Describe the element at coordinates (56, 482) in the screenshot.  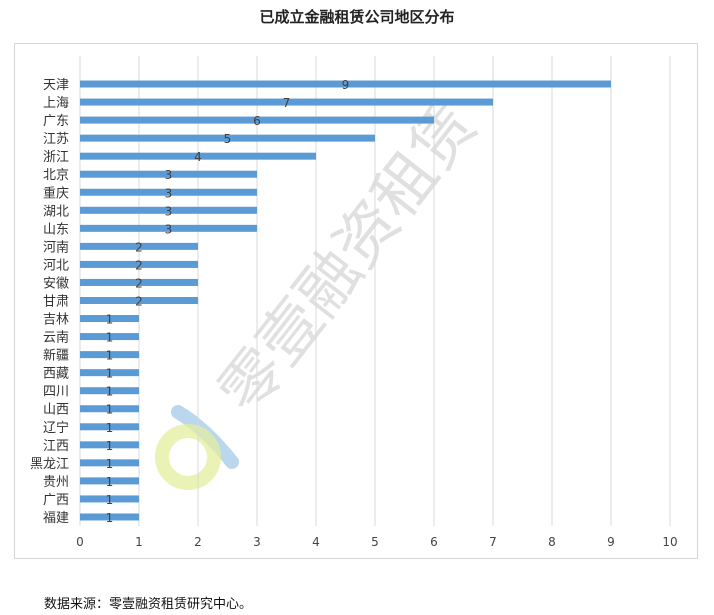
I see `category-label: 贵州` at that location.